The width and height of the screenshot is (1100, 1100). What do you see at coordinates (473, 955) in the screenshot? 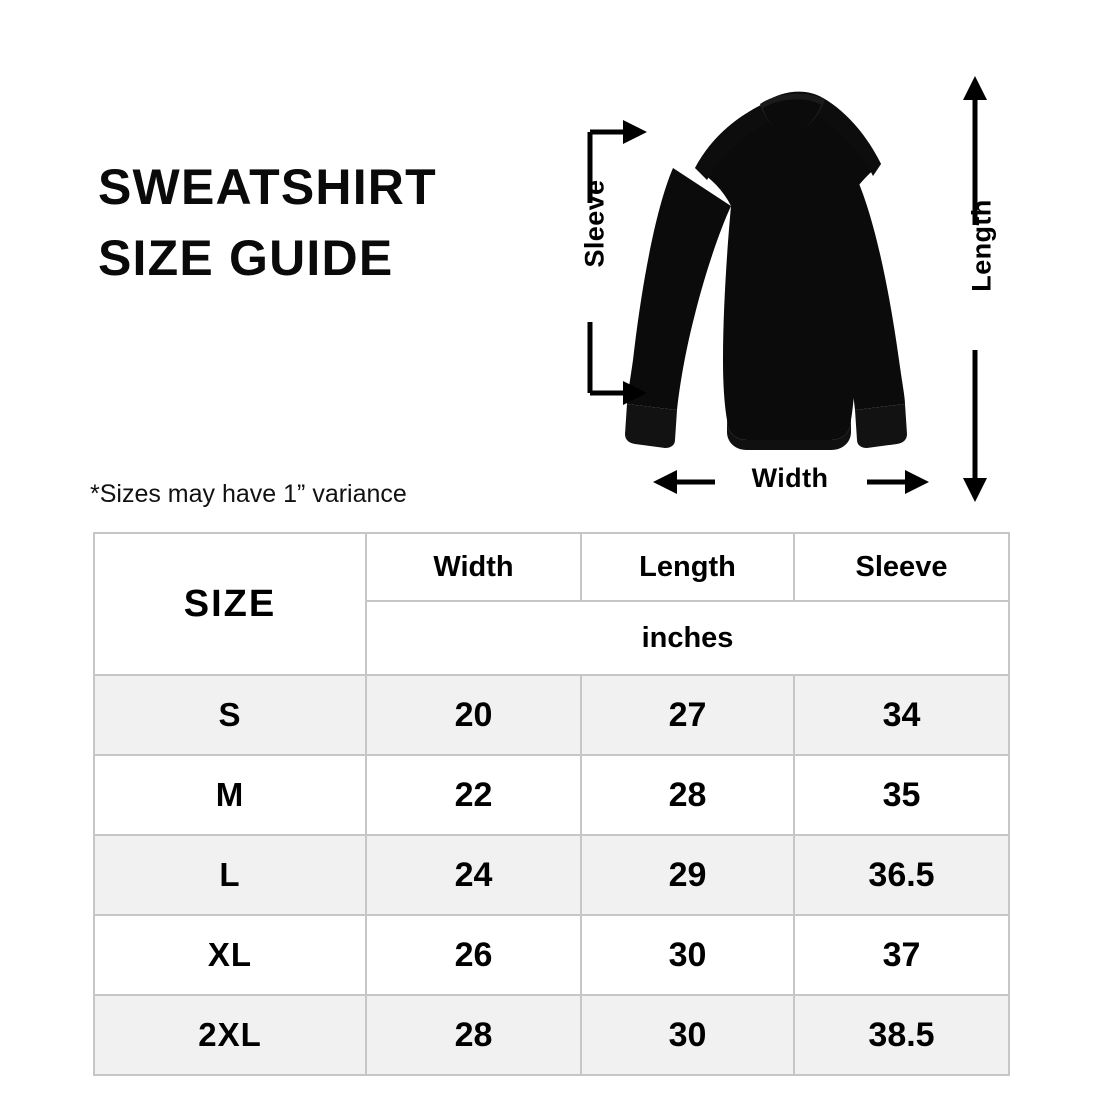
I see `row-width: 26` at bounding box center [473, 955].